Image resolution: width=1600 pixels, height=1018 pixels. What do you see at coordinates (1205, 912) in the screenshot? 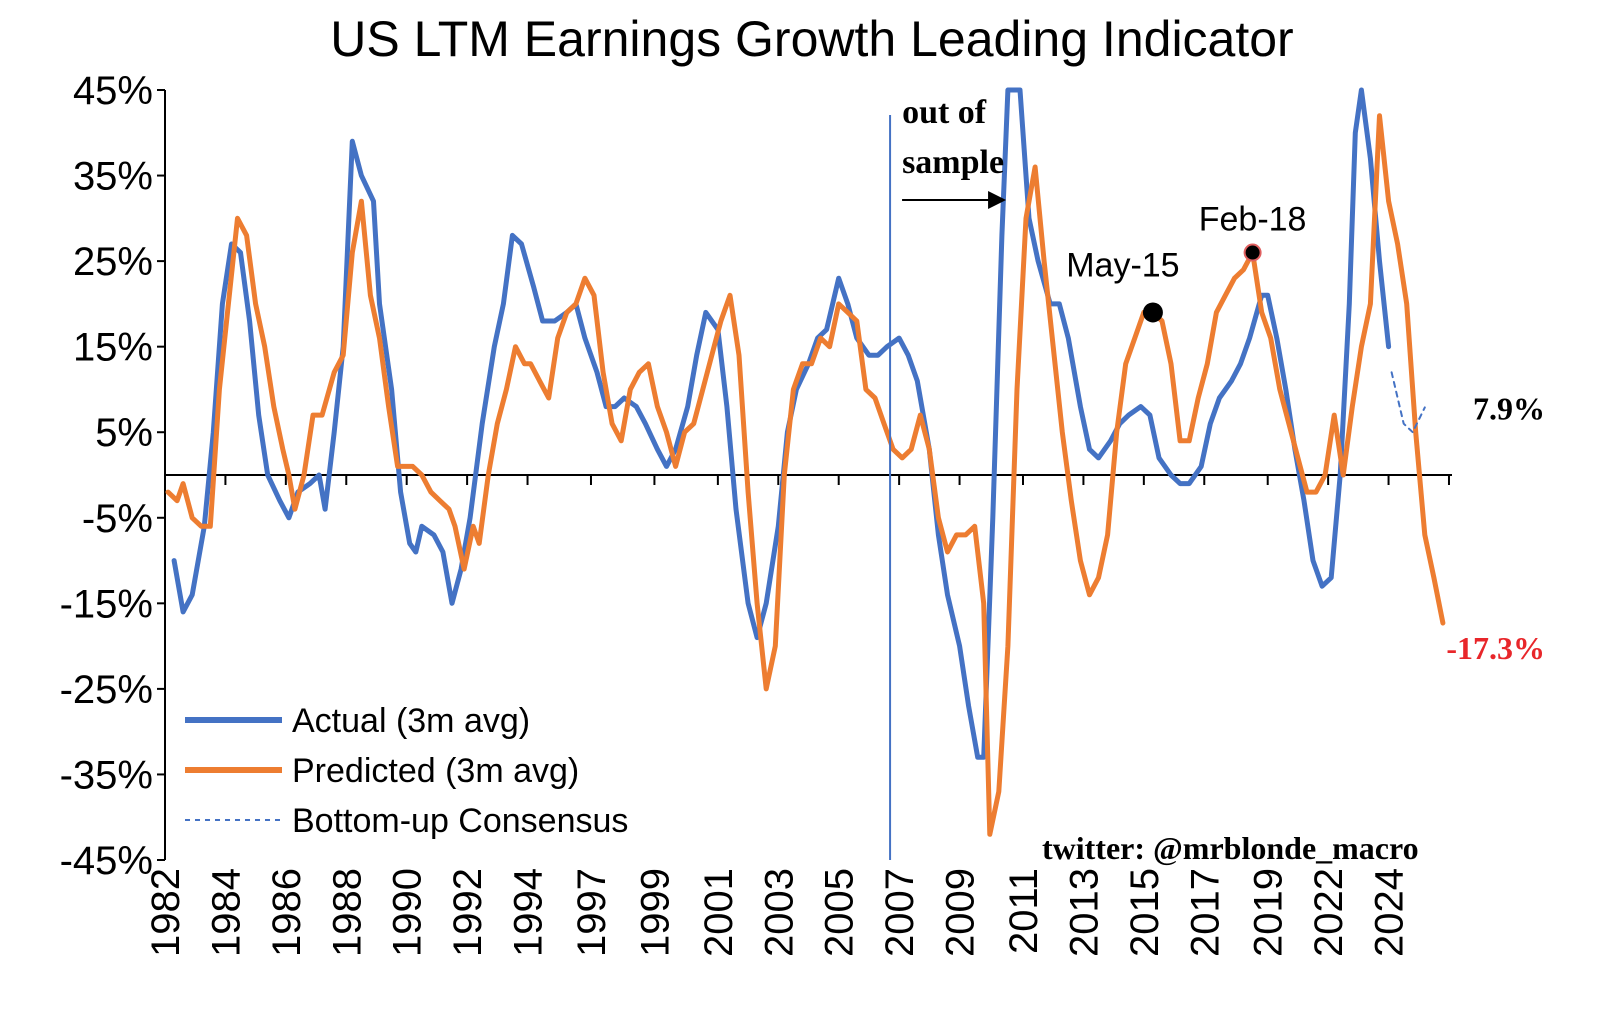
I see `x-tick-label: 2017` at bounding box center [1205, 912].